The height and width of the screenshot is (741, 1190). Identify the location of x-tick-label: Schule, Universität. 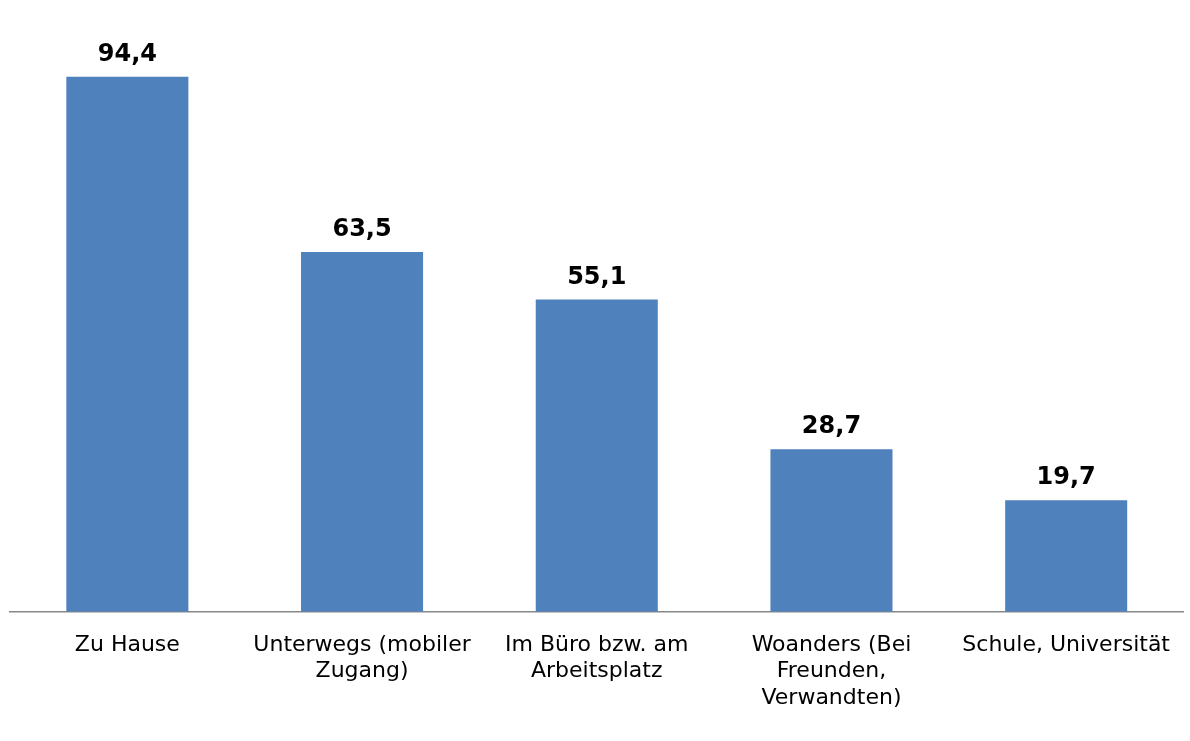
(1066, 643).